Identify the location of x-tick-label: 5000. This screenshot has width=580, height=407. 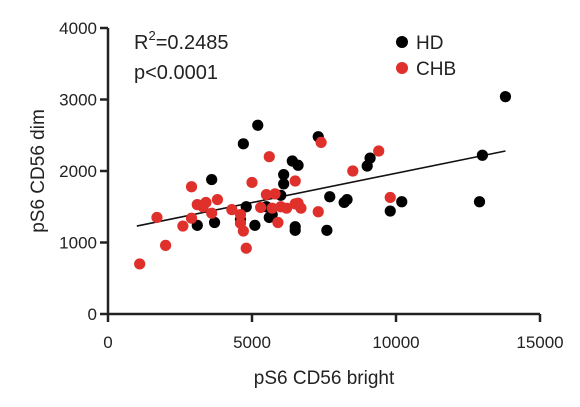
(252, 342).